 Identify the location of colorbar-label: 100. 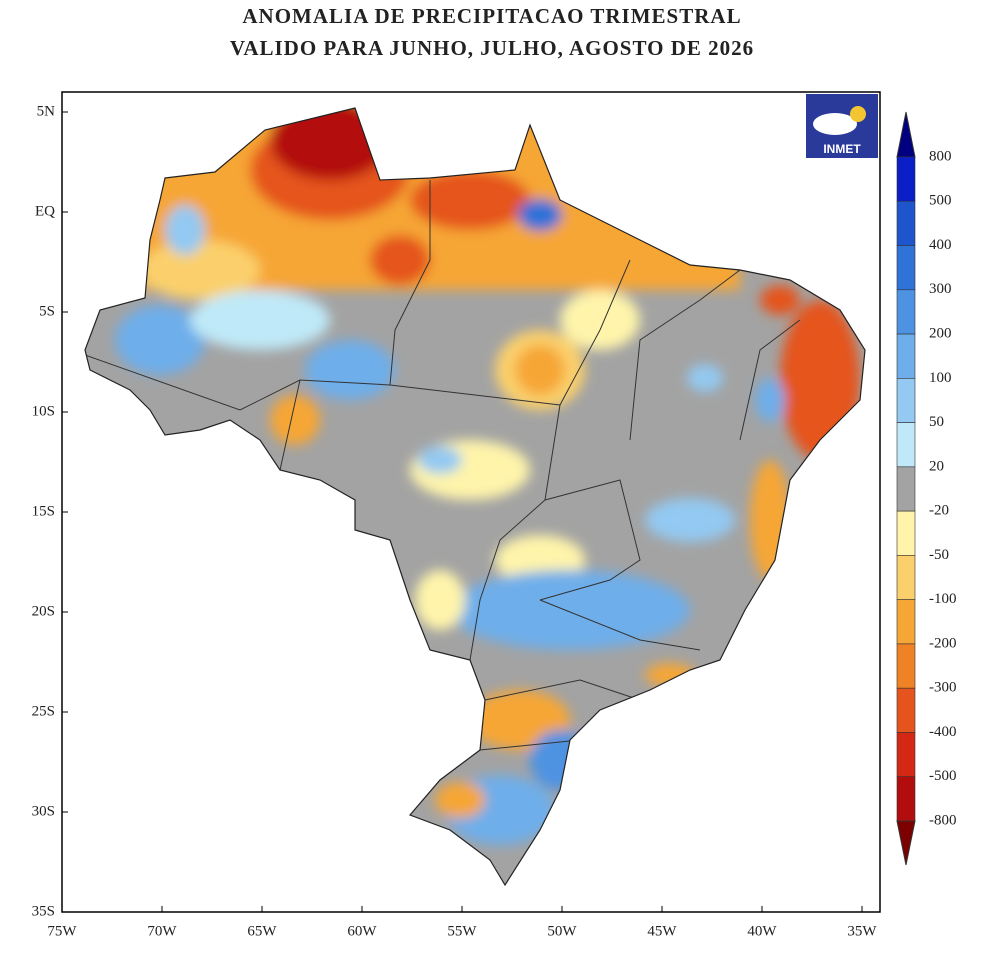
(940, 378).